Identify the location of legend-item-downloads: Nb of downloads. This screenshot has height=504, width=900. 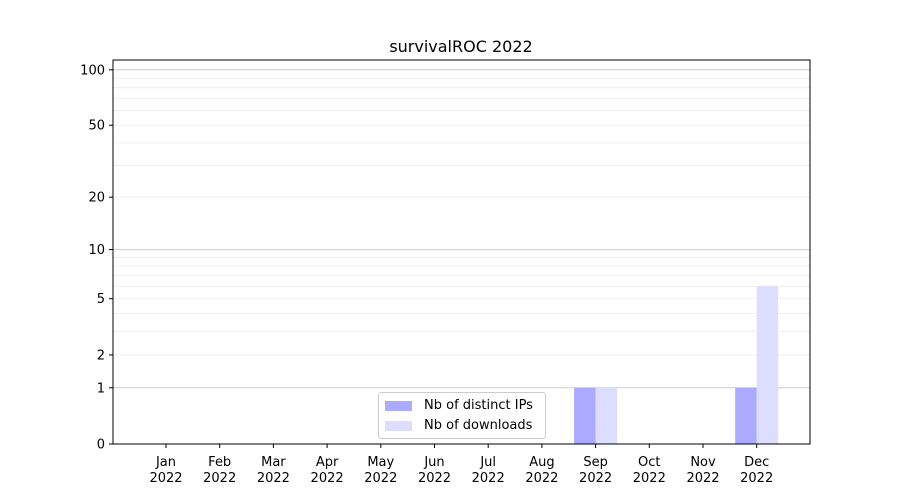
(458, 425).